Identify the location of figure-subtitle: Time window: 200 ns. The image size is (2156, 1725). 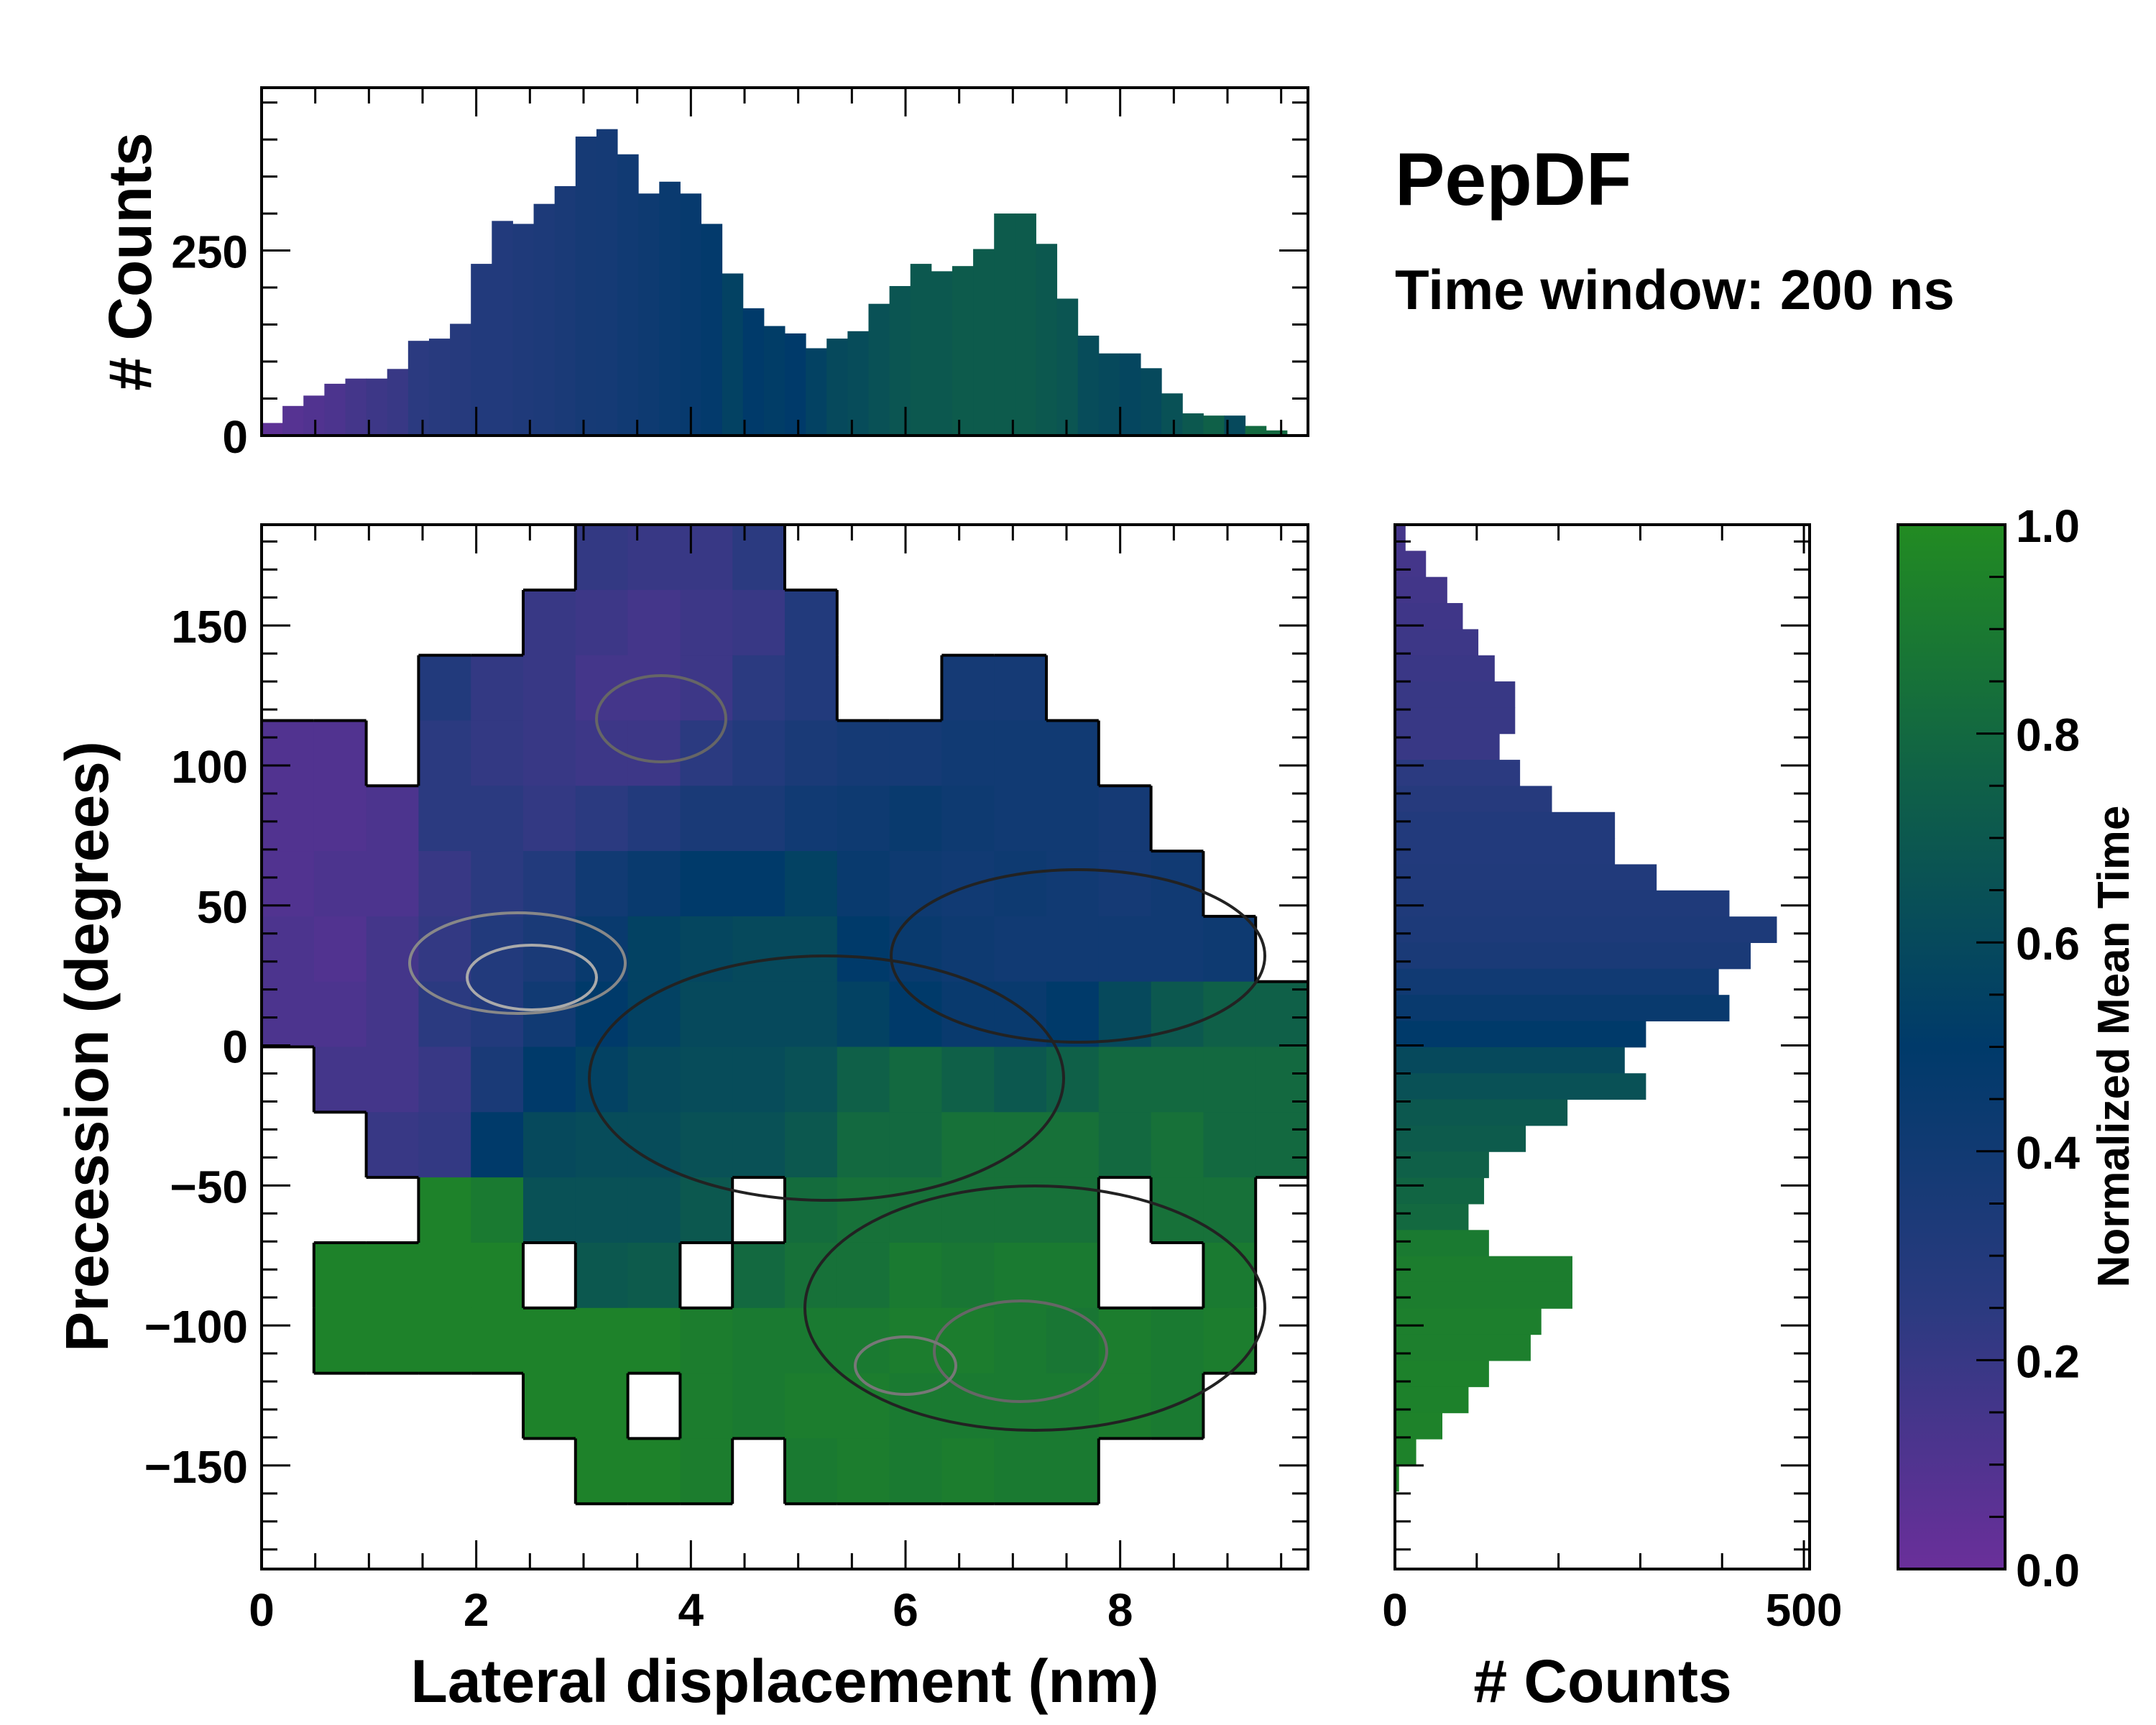
(1675, 289).